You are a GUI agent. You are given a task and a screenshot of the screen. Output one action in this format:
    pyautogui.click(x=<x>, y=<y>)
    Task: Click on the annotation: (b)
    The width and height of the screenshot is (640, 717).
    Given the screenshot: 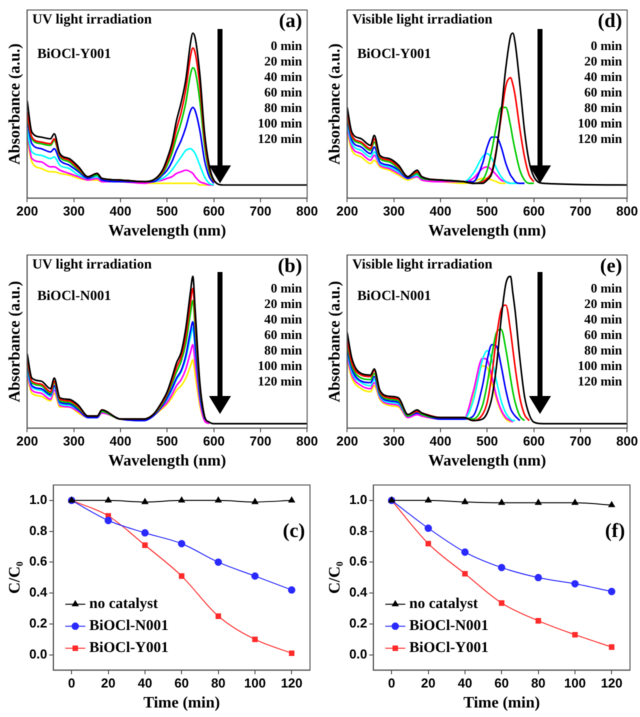 What is the action you would take?
    pyautogui.click(x=290, y=266)
    